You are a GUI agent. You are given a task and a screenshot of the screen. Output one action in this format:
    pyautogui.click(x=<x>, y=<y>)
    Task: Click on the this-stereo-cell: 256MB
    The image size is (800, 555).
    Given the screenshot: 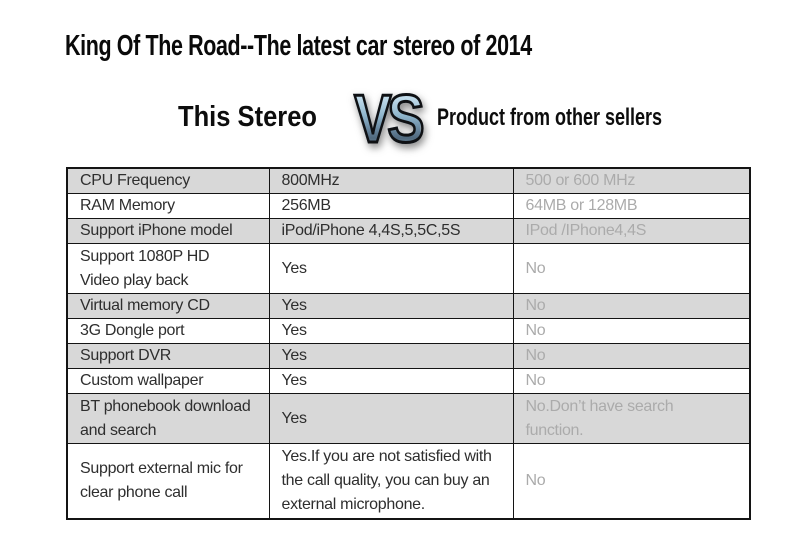 What is the action you would take?
    pyautogui.click(x=391, y=206)
    